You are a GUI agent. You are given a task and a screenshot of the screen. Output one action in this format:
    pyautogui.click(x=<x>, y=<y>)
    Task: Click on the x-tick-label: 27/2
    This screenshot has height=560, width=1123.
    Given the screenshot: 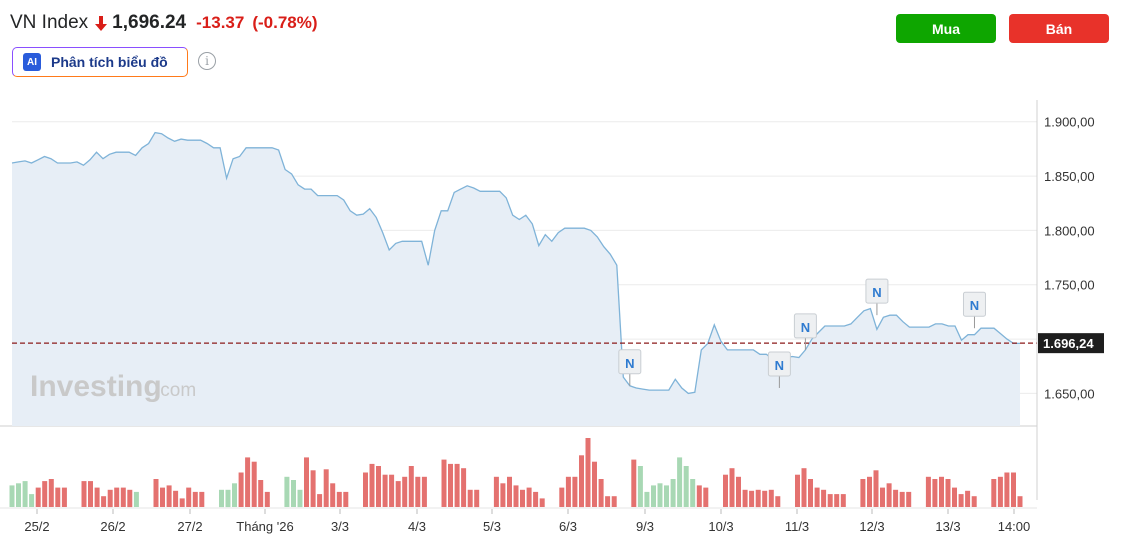 What is the action you would take?
    pyautogui.click(x=189, y=526)
    